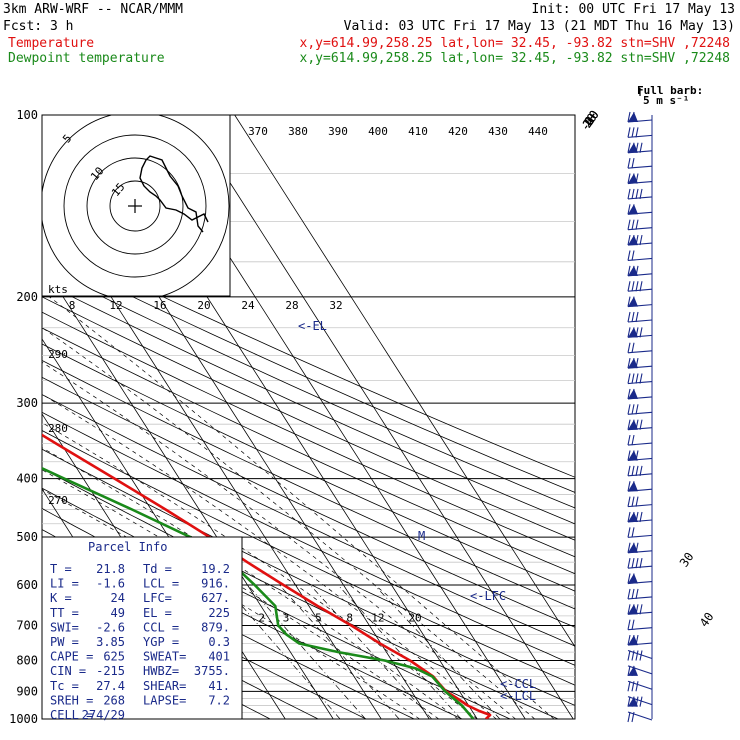 The width and height of the screenshot is (740, 740). Describe the element at coordinates (640, 417) in the screenshot. I see `wind-barbs` at that location.